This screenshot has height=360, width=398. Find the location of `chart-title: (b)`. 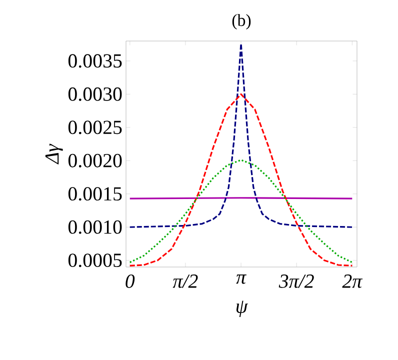

chart-title: (b) is located at coordinates (241, 22).